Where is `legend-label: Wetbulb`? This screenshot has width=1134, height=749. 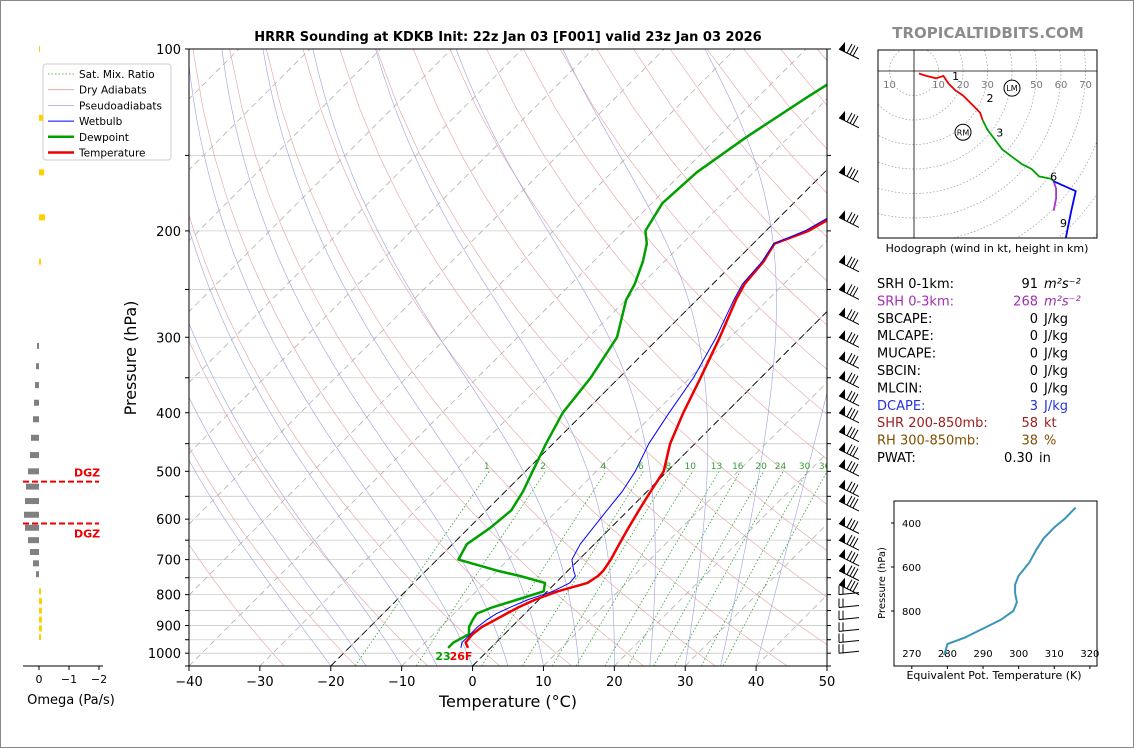
legend-label: Wetbulb is located at coordinates (101, 122).